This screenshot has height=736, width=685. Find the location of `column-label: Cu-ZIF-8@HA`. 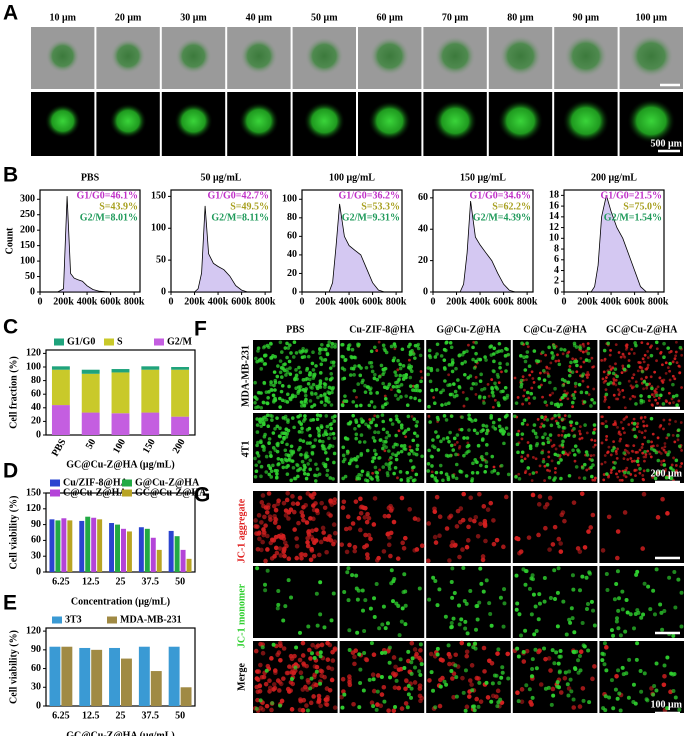

column-label: Cu-ZIF-8@HA is located at coordinates (382, 329).